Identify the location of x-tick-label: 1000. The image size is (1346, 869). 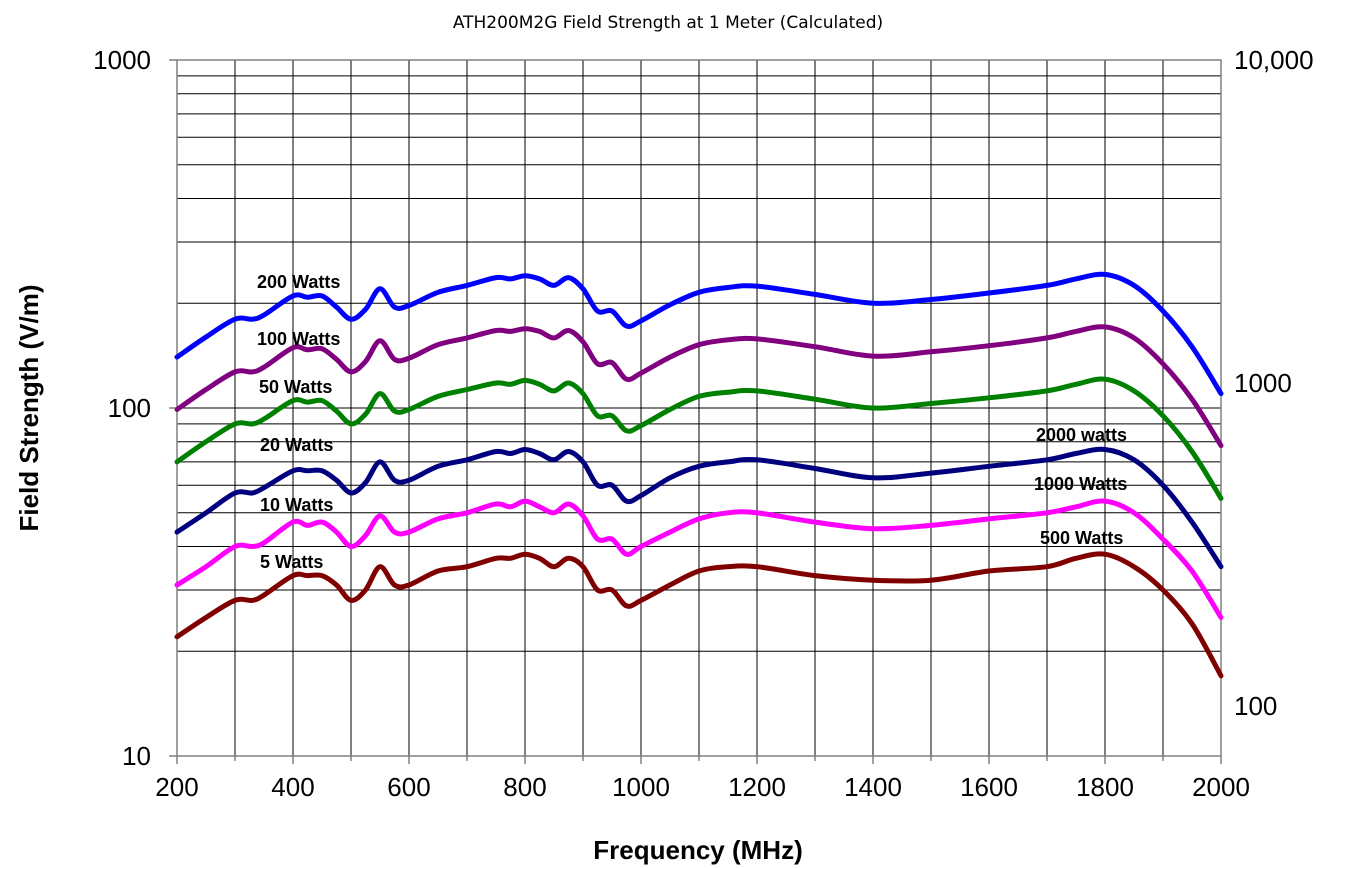
(641, 787).